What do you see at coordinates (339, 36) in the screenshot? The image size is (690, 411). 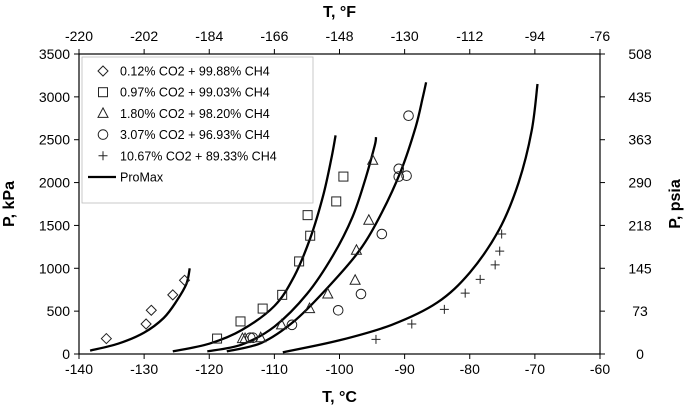 I see `x2-tick-label: -148` at bounding box center [339, 36].